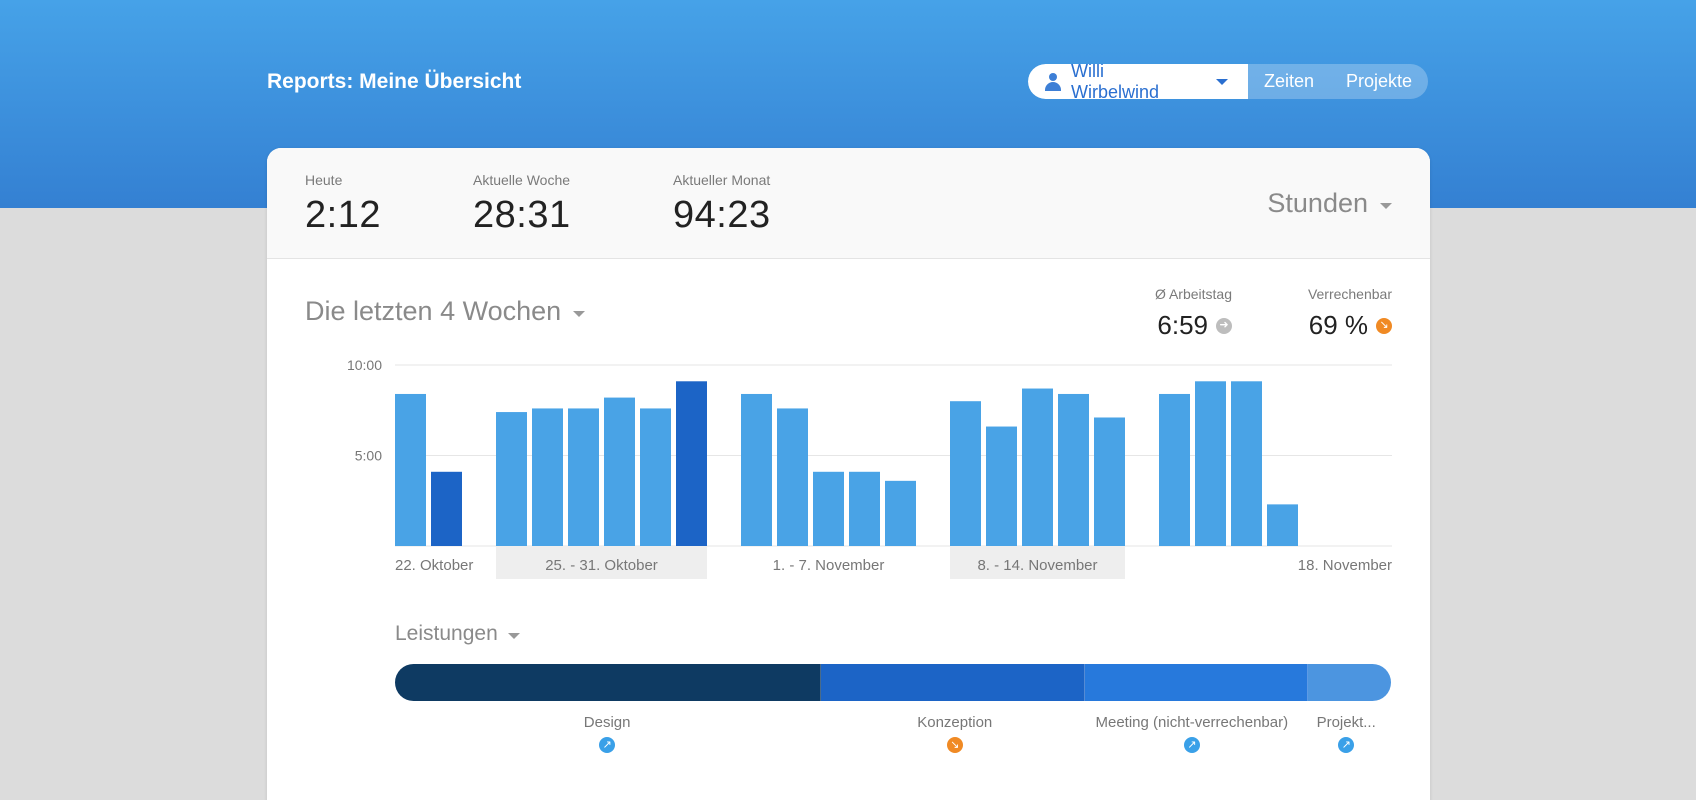 The height and width of the screenshot is (800, 1696). What do you see at coordinates (1345, 565) in the screenshot?
I see `x-group-label: 18. November` at bounding box center [1345, 565].